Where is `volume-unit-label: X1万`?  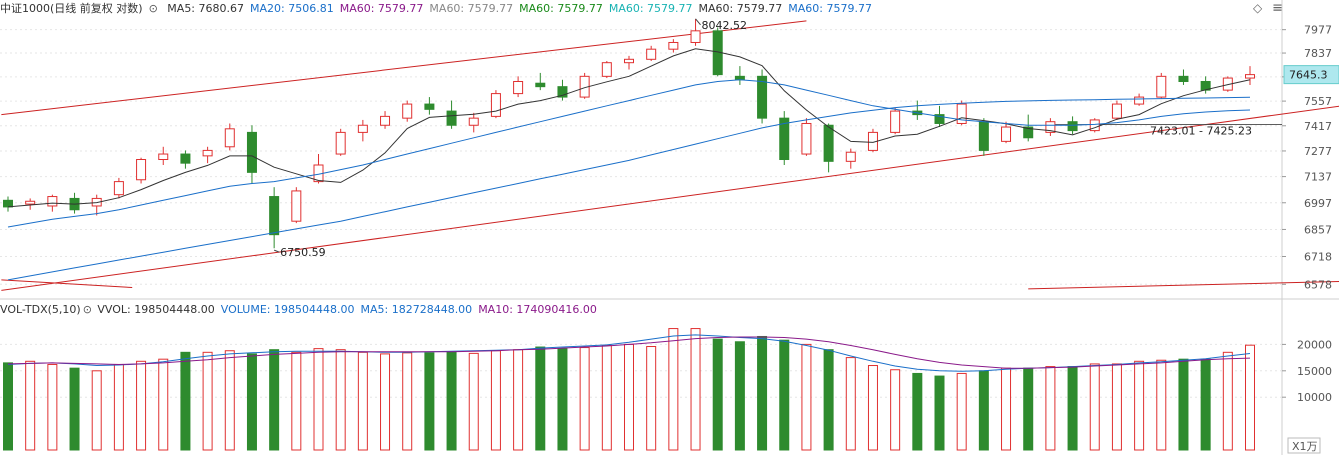 volume-unit-label: X1万 is located at coordinates (1305, 446).